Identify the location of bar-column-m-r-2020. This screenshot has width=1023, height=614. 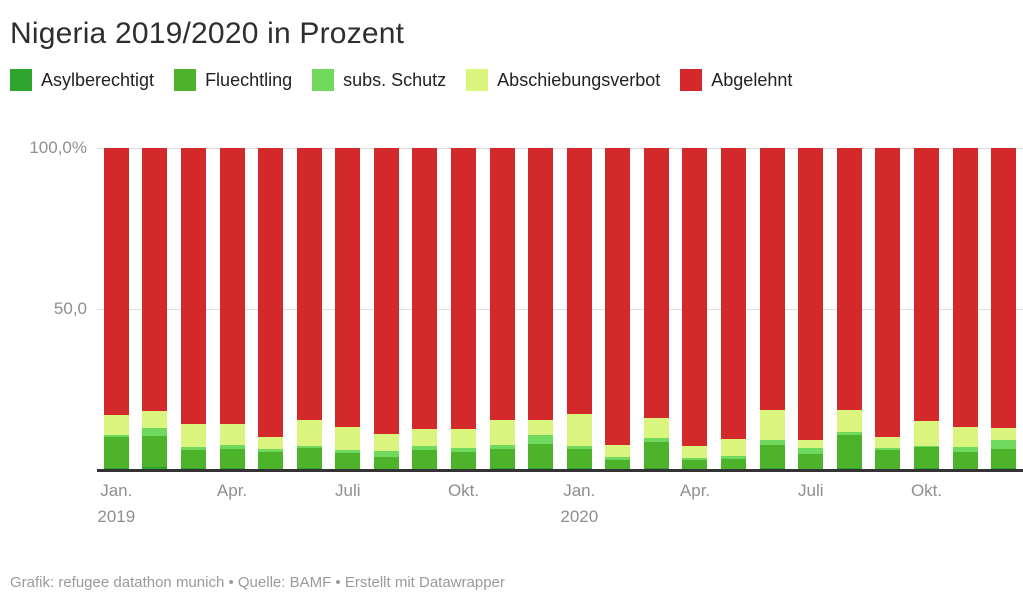
(656, 309).